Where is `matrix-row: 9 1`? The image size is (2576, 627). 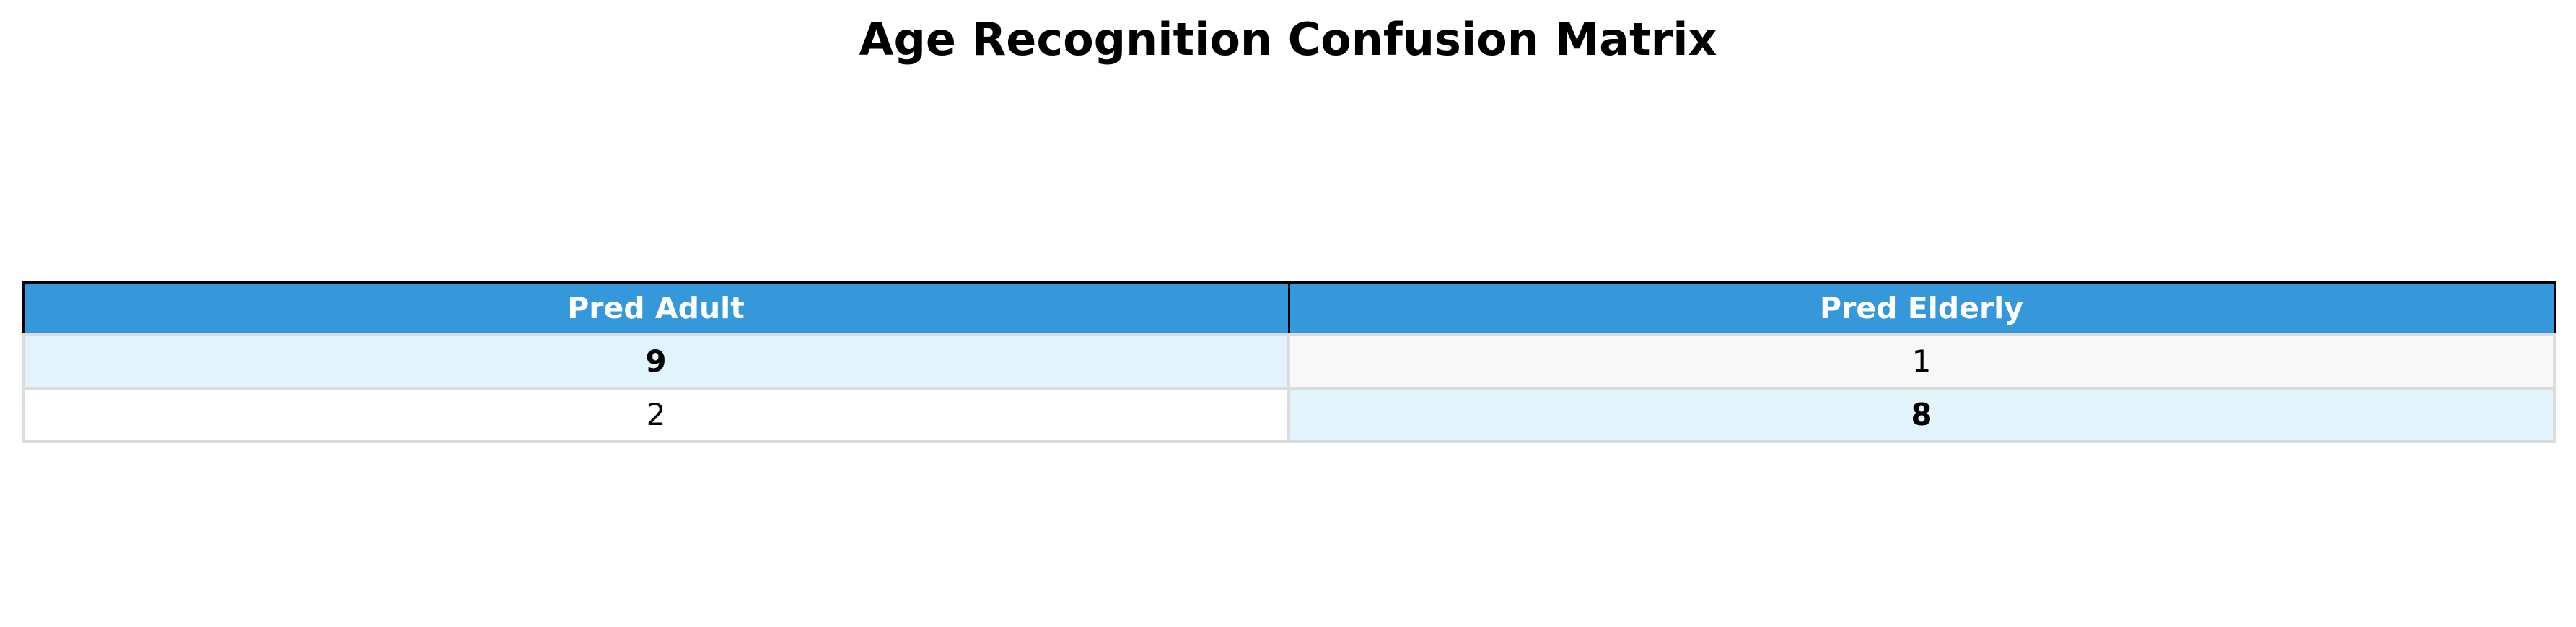 matrix-row: 9 1 is located at coordinates (1289, 361).